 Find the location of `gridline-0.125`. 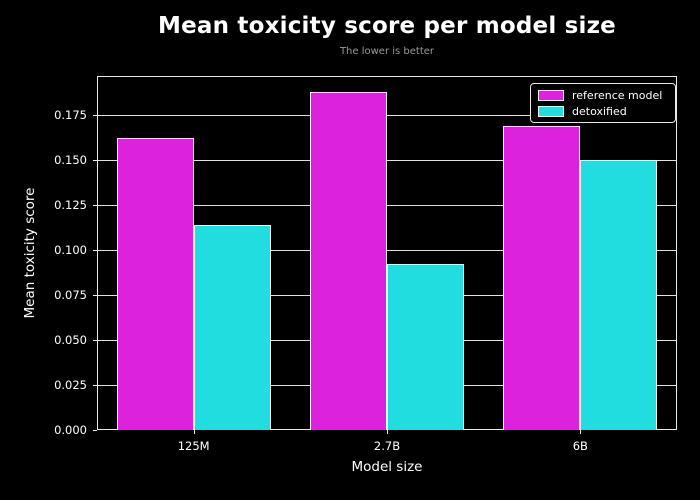

gridline-0.125 is located at coordinates (387, 206).